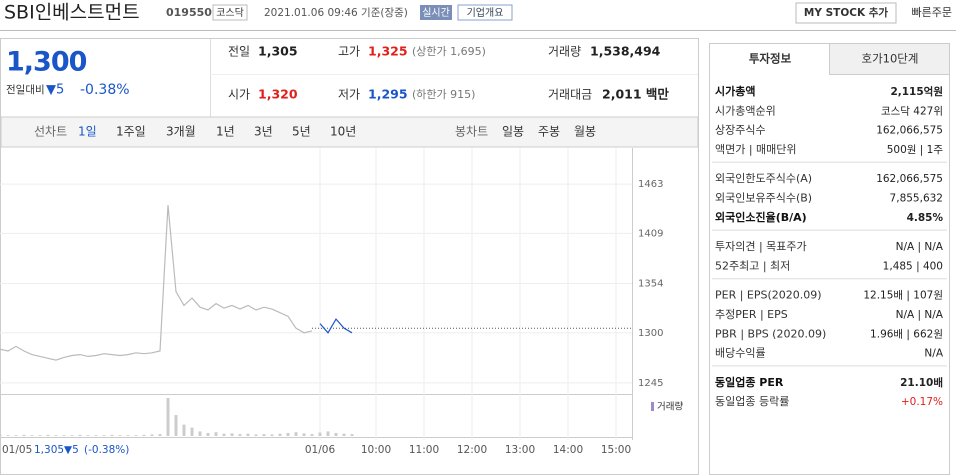 Image resolution: width=956 pixels, height=475 pixels. Describe the element at coordinates (55, 90) in the screenshot. I see `change: ▼5` at that location.